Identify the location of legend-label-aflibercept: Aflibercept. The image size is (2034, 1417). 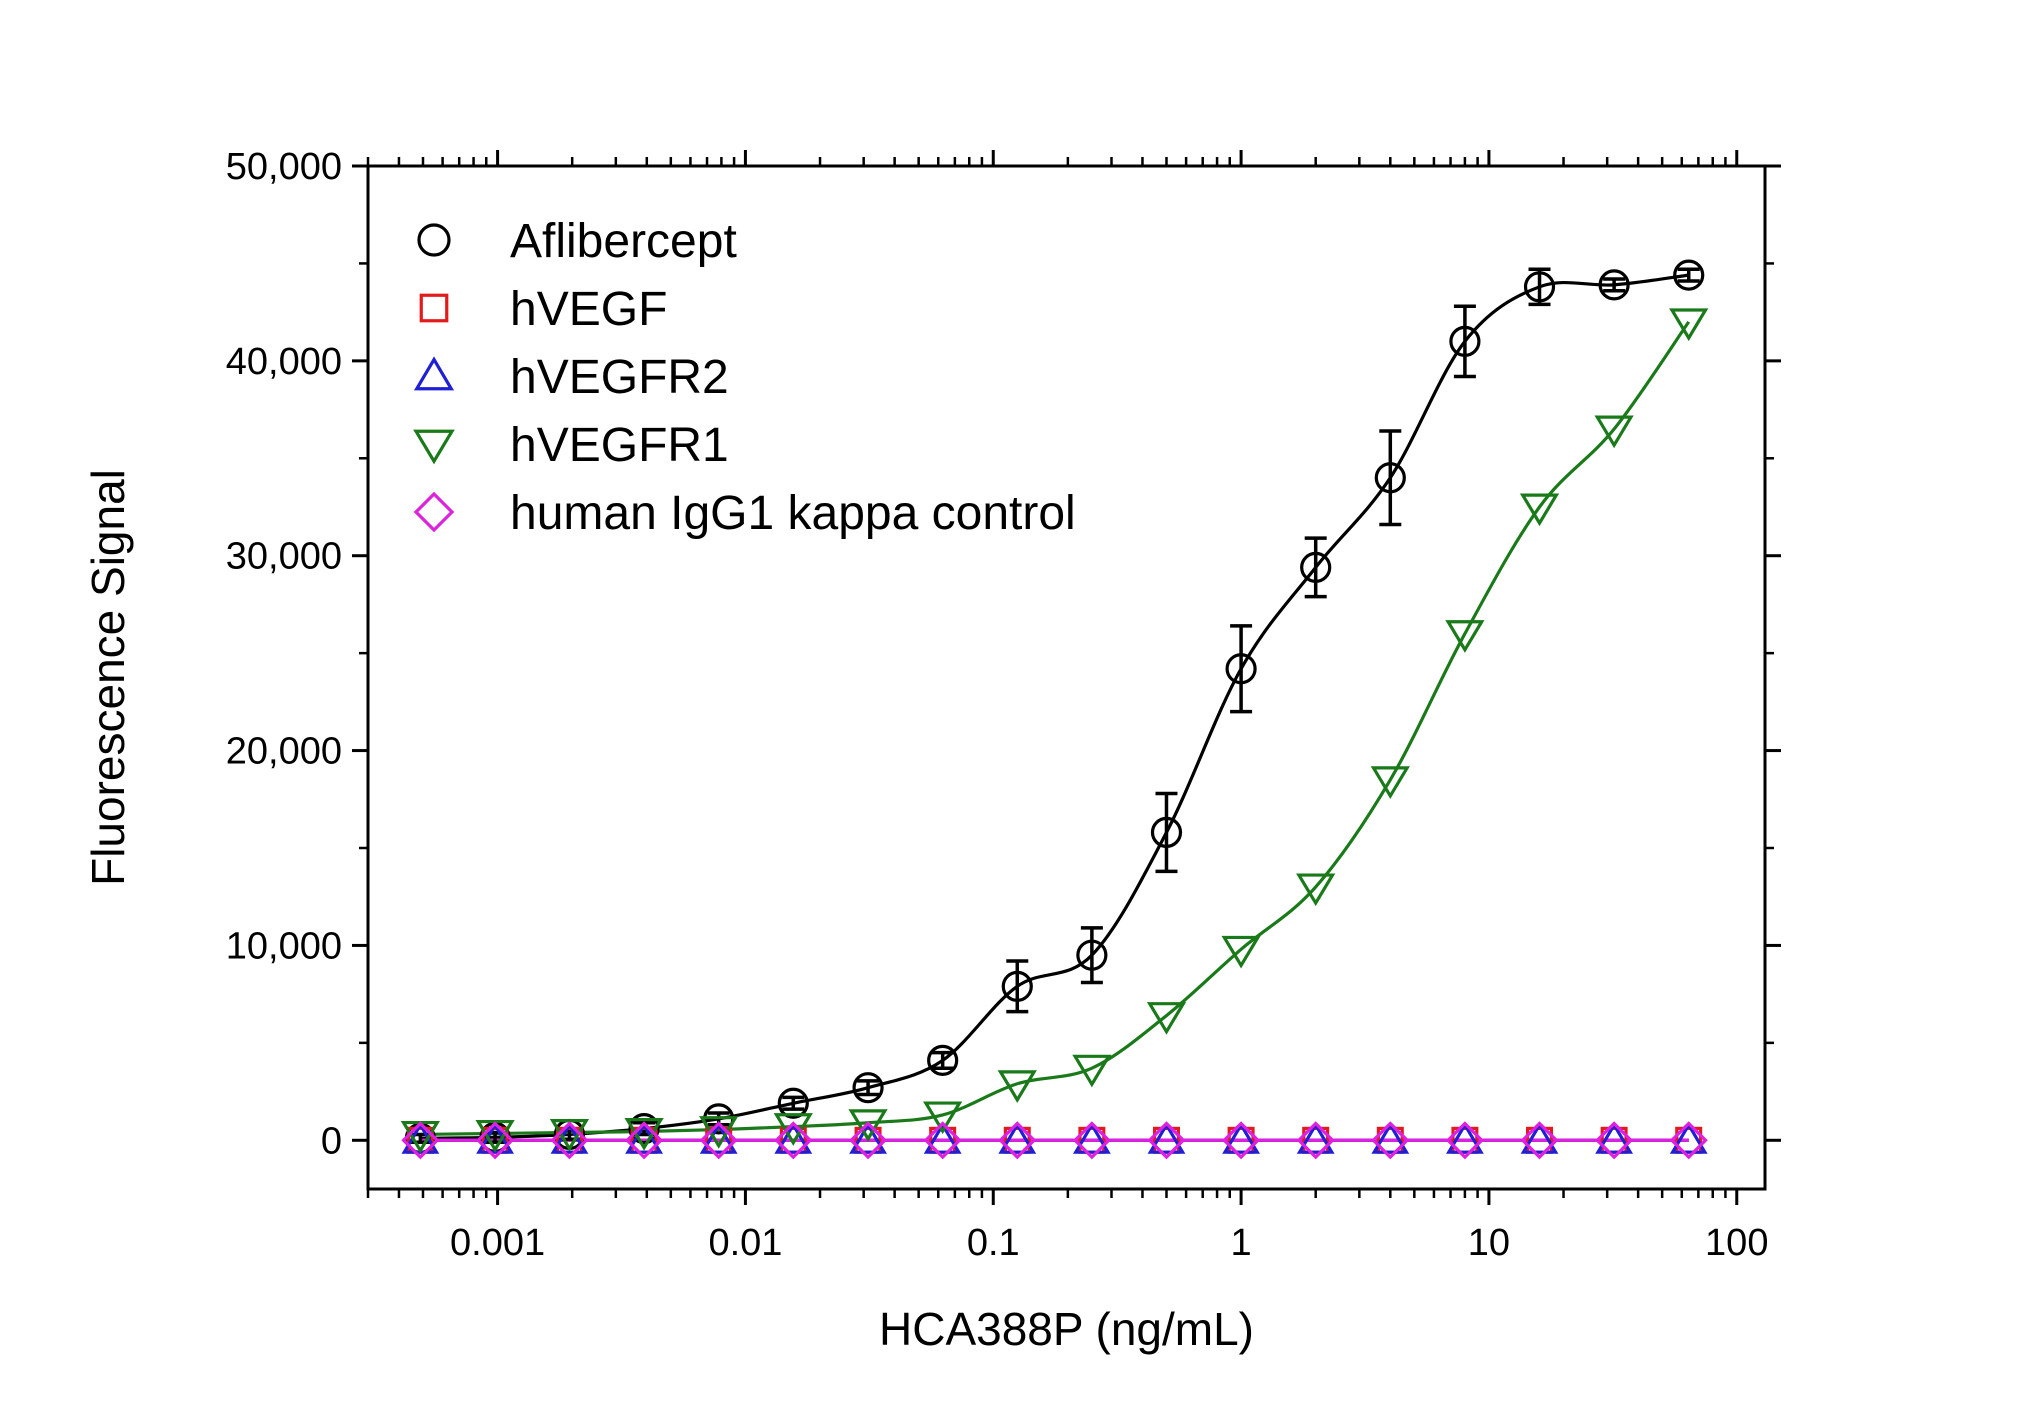
(623, 241).